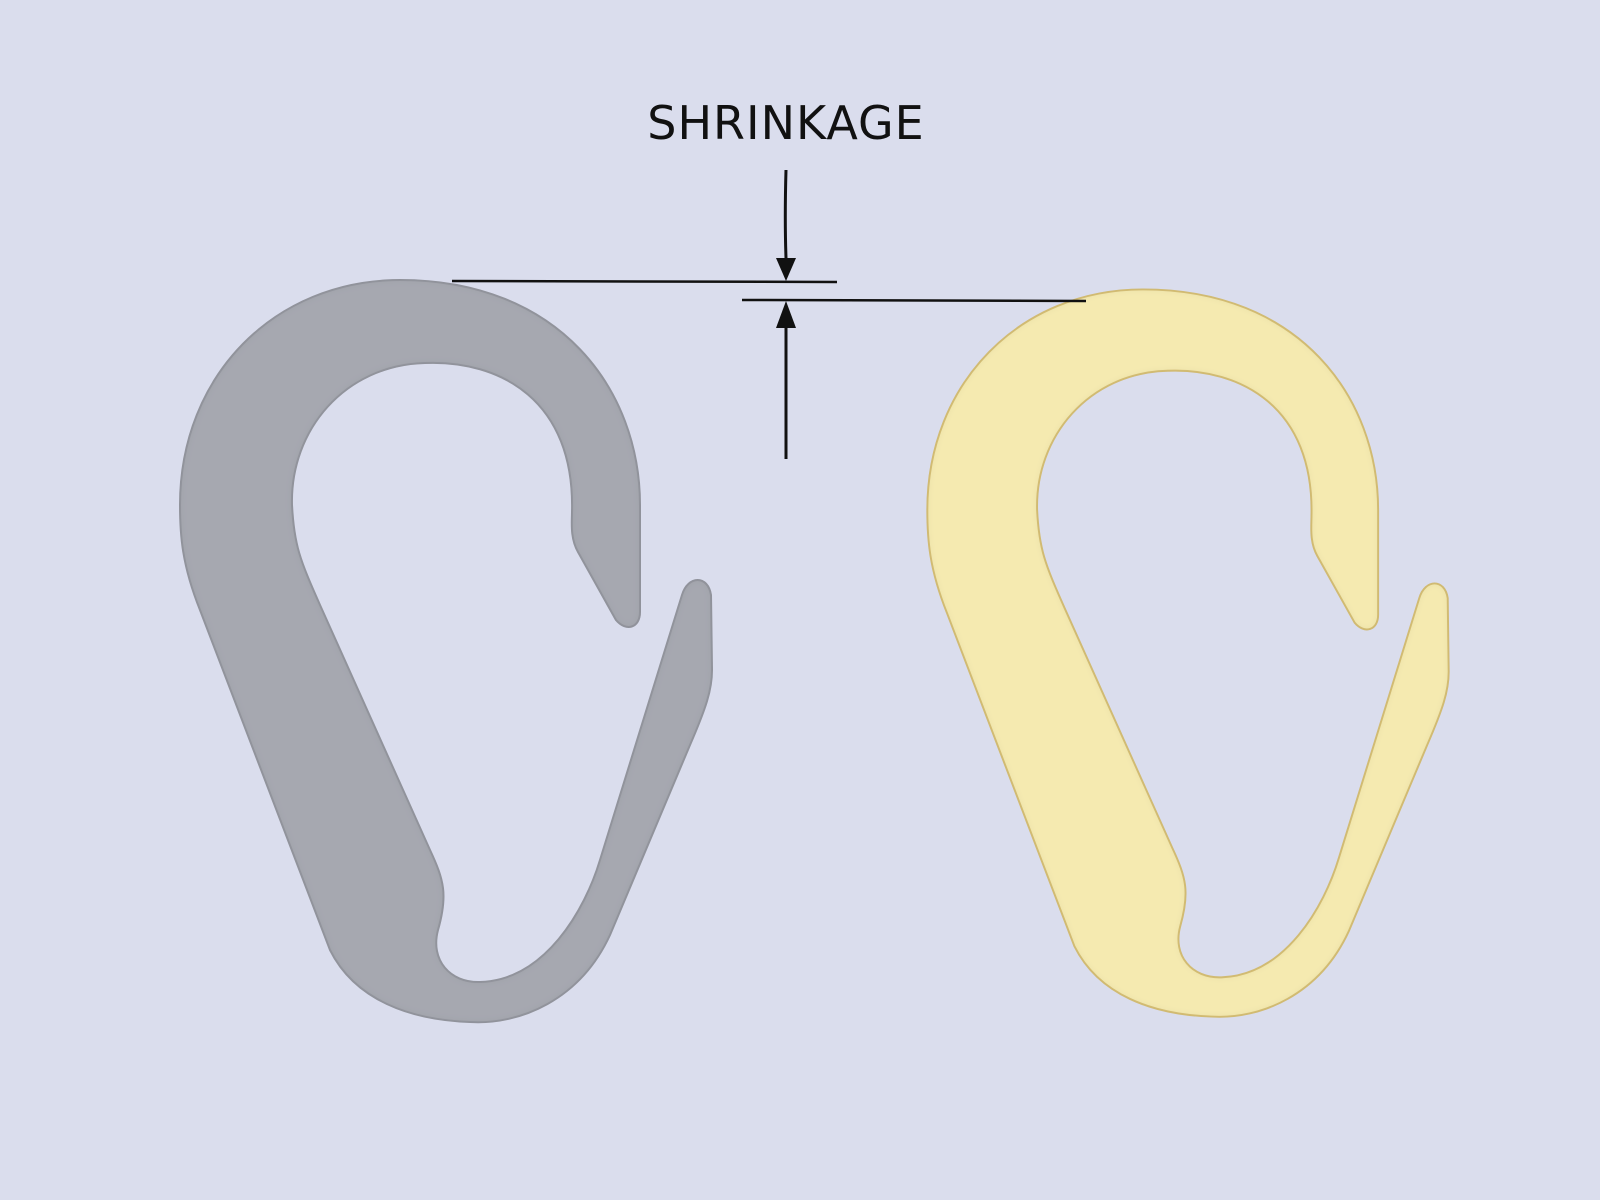 This screenshot has height=1200, width=1600. Describe the element at coordinates (786, 269) in the screenshot. I see `down-arrowhead-icon` at that location.